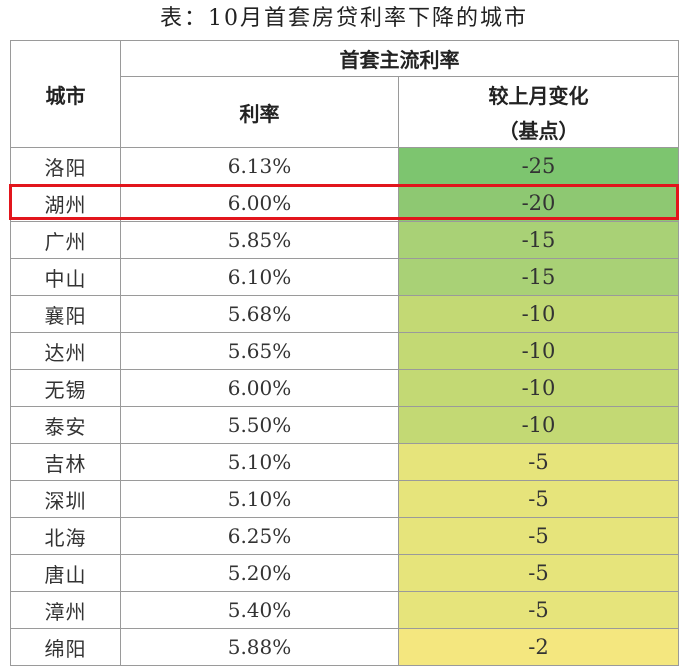 The height and width of the screenshot is (671, 688). Describe the element at coordinates (259, 425) in the screenshot. I see `cell-rate: 5.50%` at that location.